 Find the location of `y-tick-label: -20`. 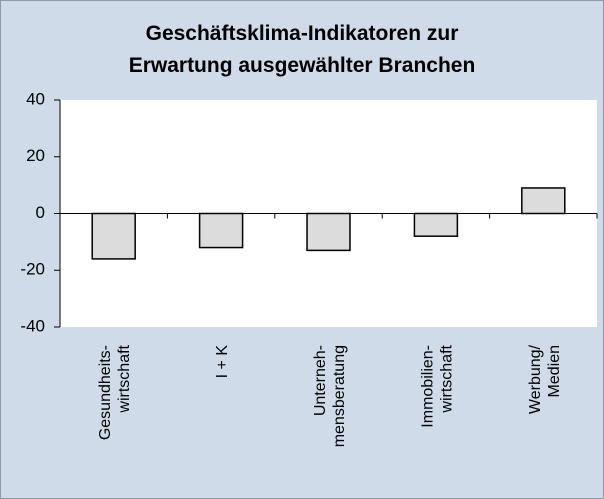

y-tick-label: -20 is located at coordinates (32, 269).